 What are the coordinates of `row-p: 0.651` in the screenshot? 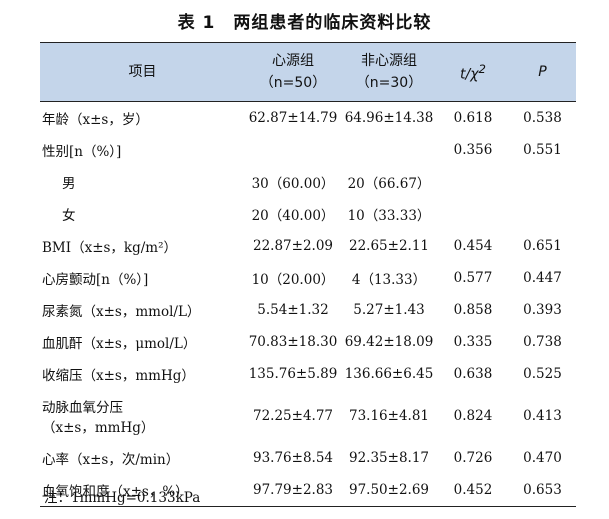 It's located at (542, 246).